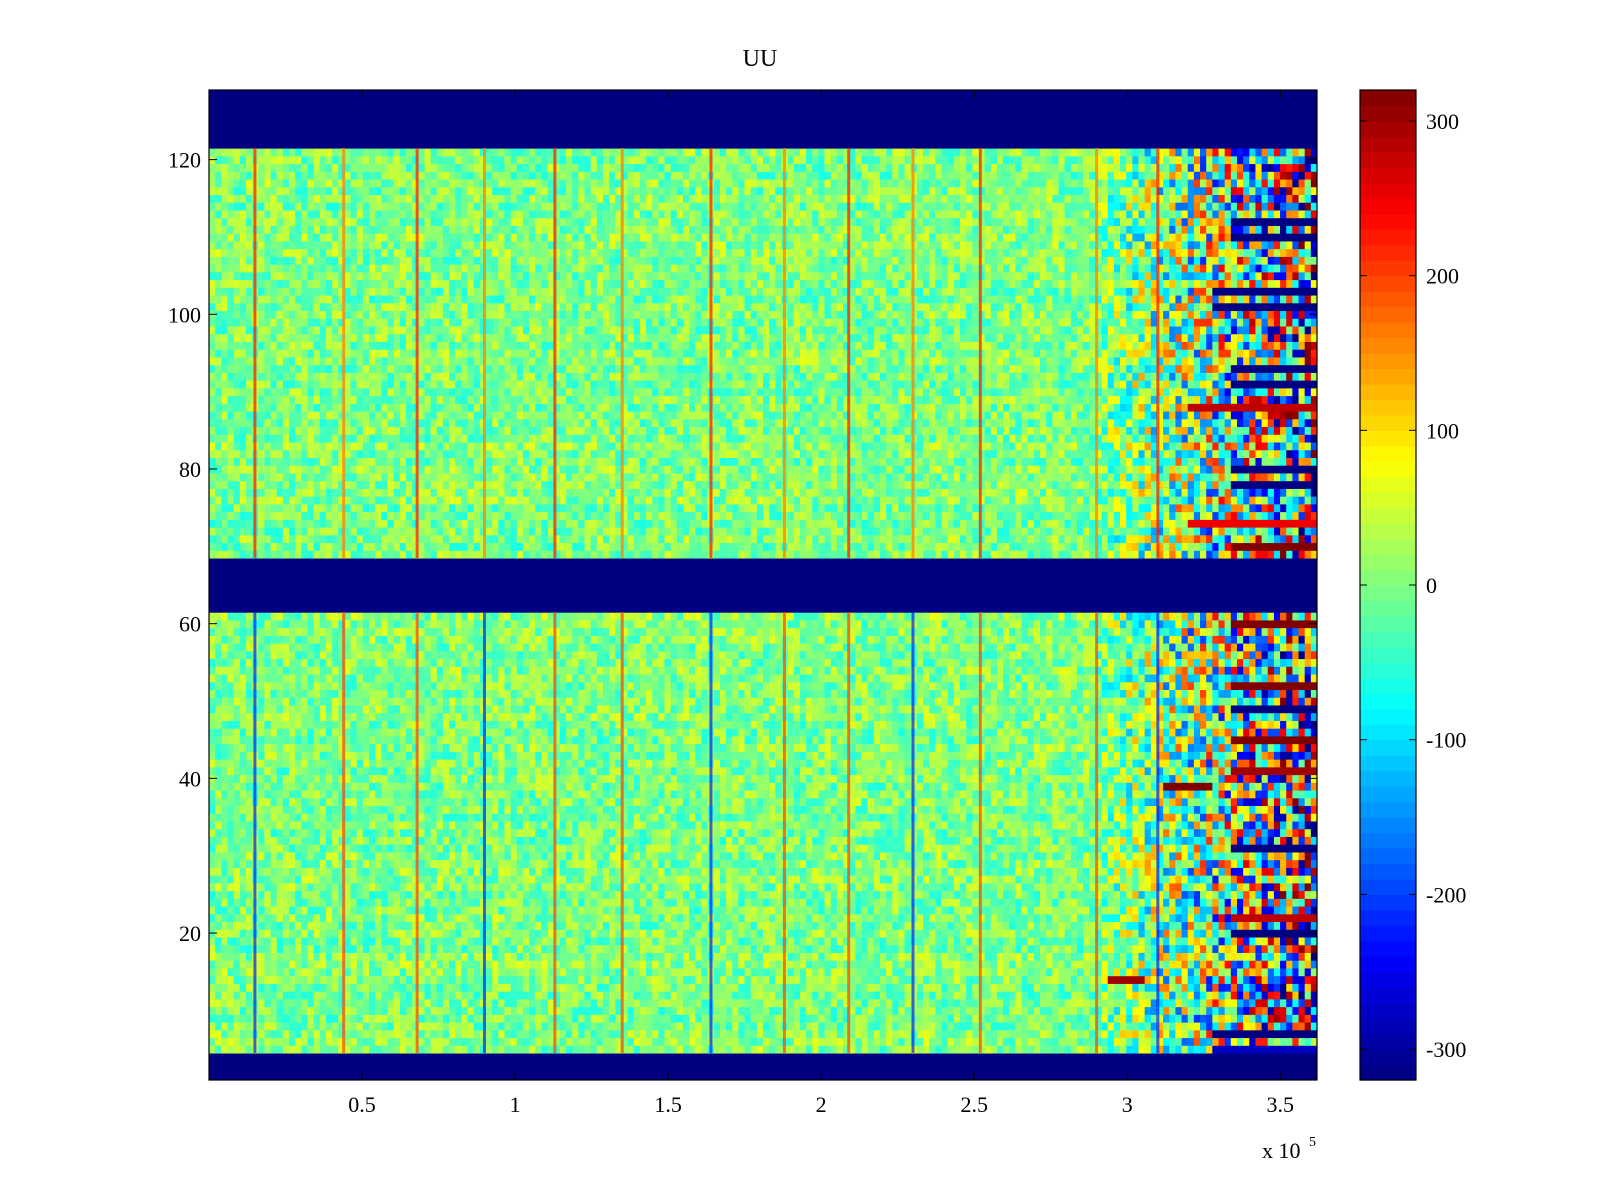 The width and height of the screenshot is (1600, 1200). What do you see at coordinates (760, 59) in the screenshot?
I see `chart-title: UU` at bounding box center [760, 59].